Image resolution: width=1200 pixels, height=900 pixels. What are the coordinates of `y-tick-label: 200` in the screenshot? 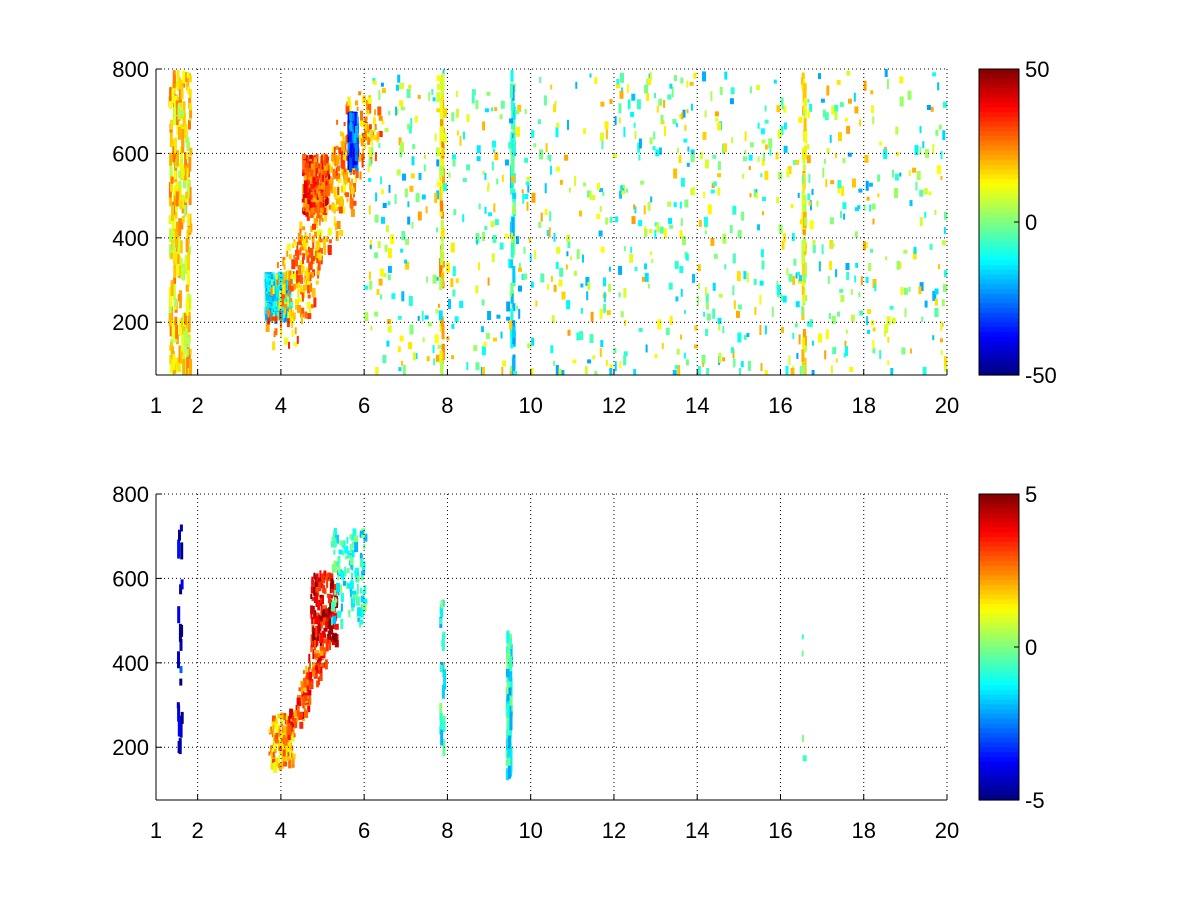 It's located at (130, 747).